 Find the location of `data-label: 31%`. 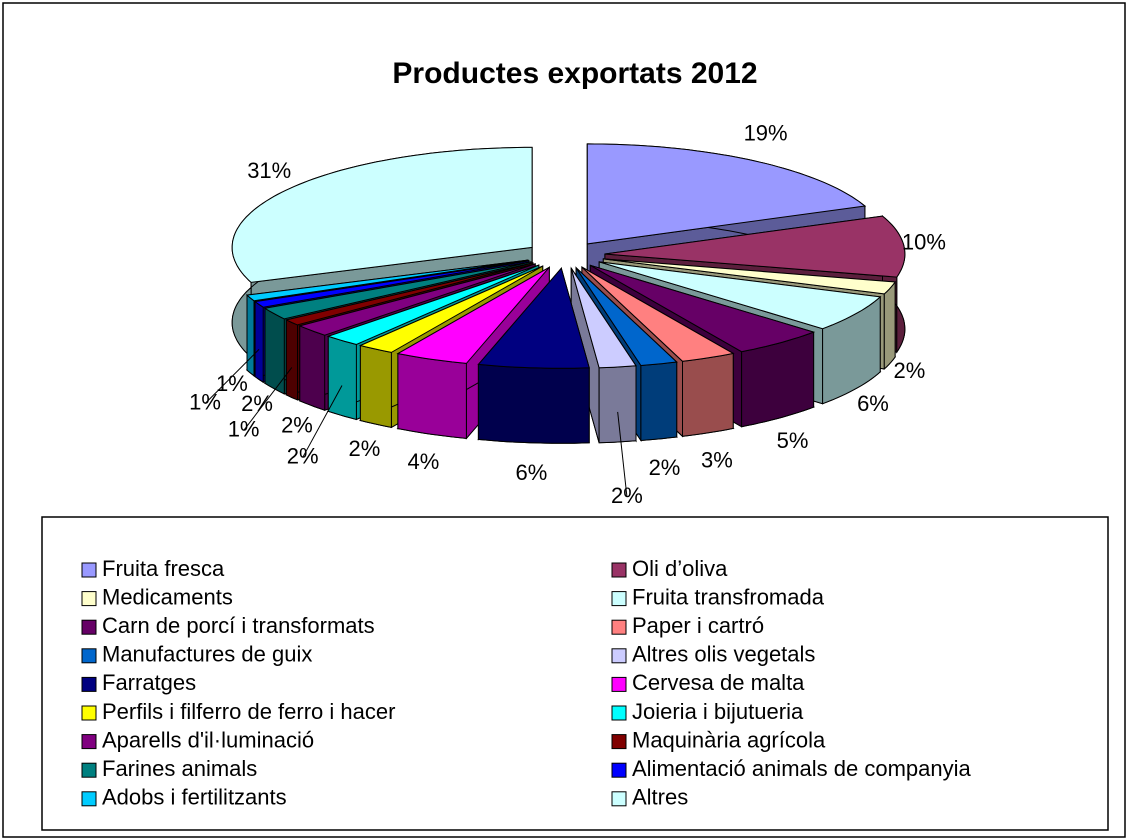

data-label: 31% is located at coordinates (269, 170).